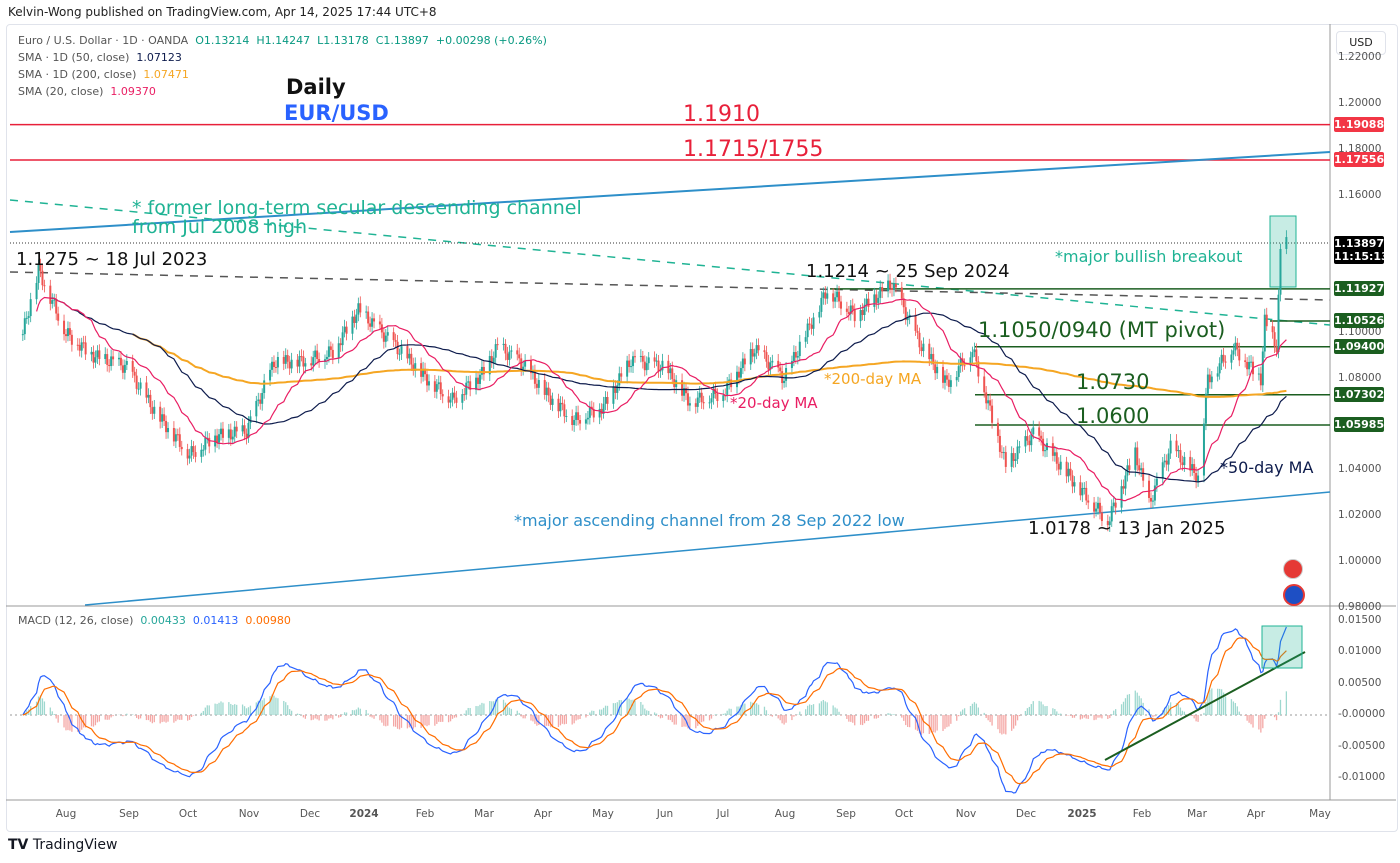 The height and width of the screenshot is (863, 1400). Describe the element at coordinates (283, 40) in the screenshot. I see `ohlc-high: H1.14247` at that location.